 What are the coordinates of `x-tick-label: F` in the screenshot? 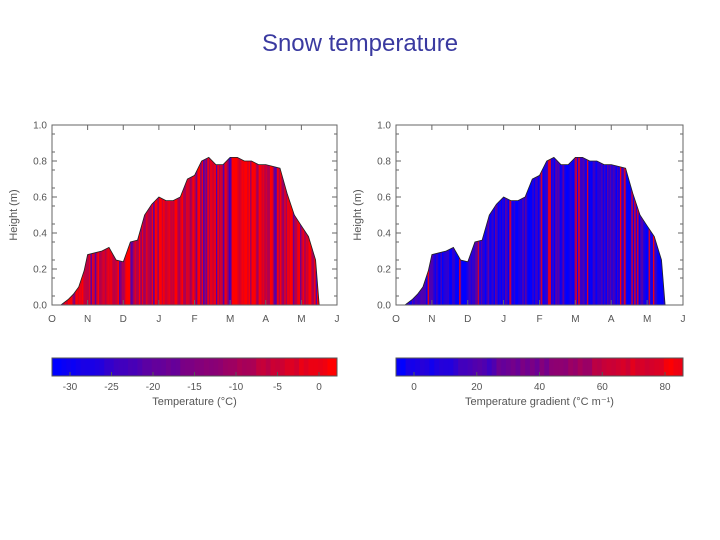 It's located at (194, 319).